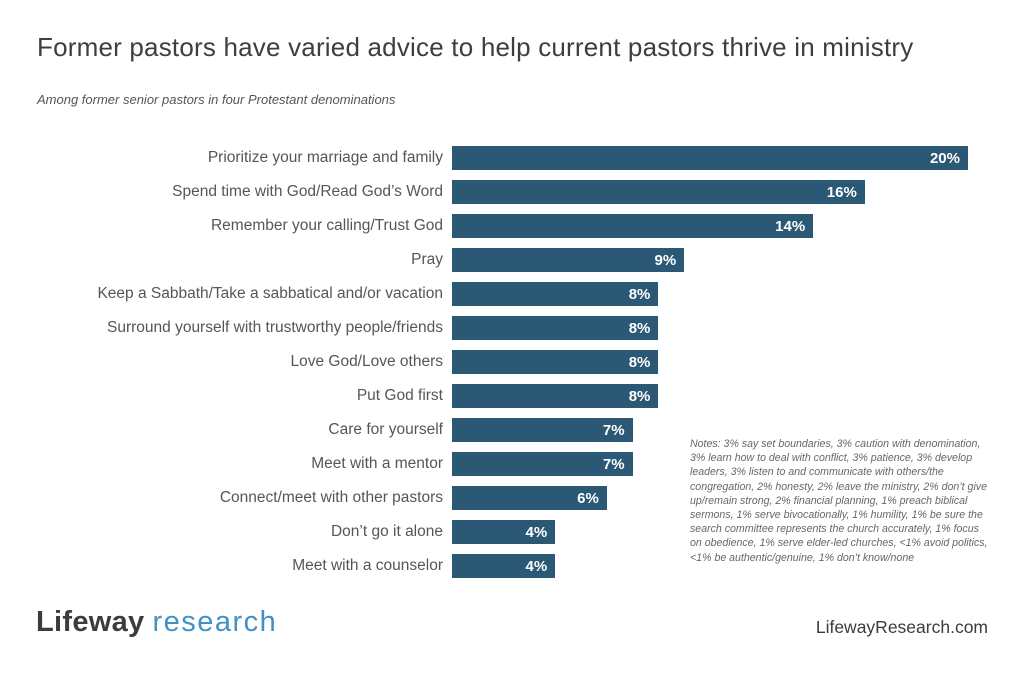 The image size is (1024, 683). Describe the element at coordinates (367, 565) in the screenshot. I see `category-label: Meet with a counselor` at that location.